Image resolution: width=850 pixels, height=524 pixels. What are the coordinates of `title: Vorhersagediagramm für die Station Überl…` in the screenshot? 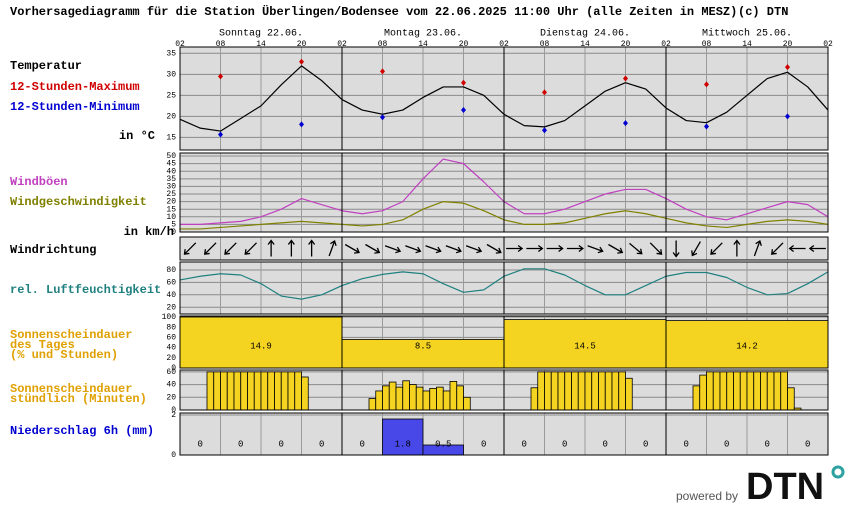 It's located at (373, 11).